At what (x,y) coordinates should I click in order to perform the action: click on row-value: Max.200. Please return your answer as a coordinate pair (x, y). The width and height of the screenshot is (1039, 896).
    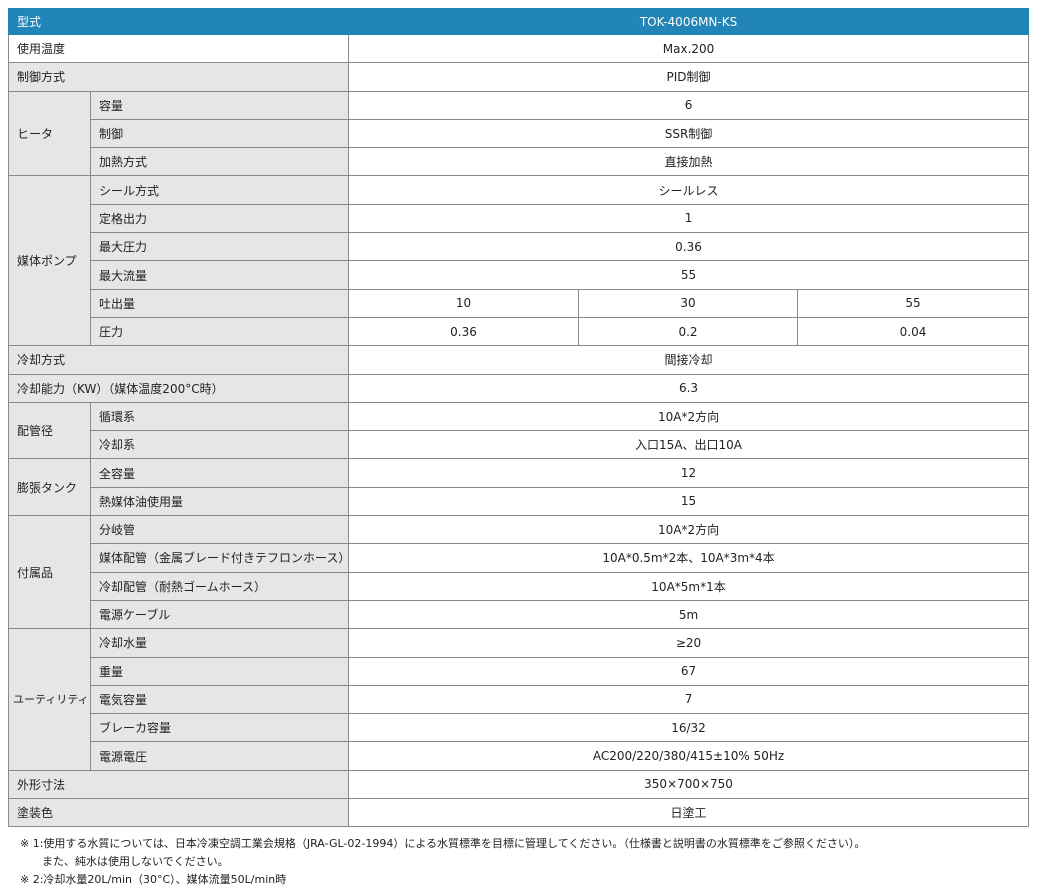
    Looking at the image, I should click on (689, 48).